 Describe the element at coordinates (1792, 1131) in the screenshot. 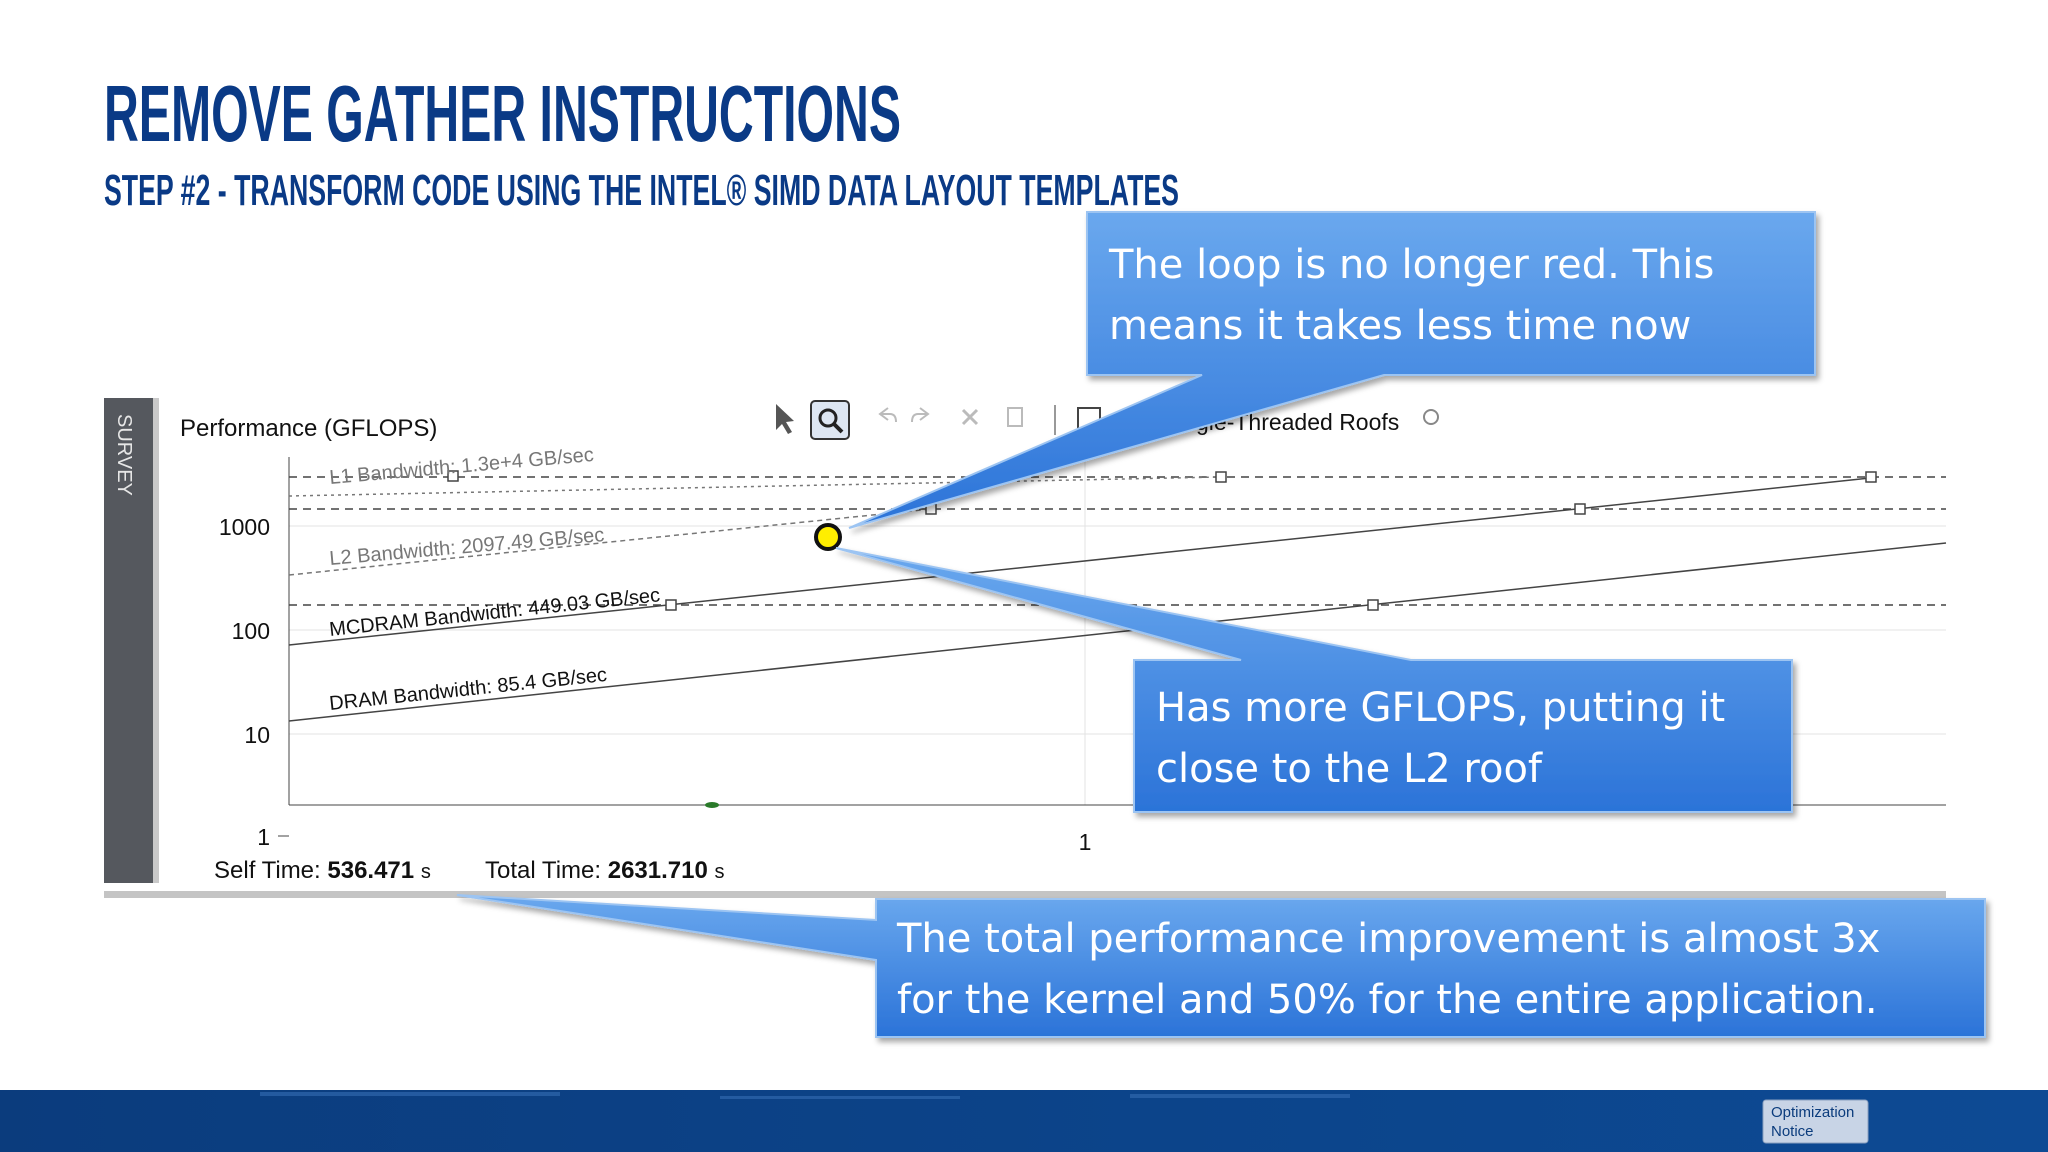

I see `notice-text: Notice` at that location.